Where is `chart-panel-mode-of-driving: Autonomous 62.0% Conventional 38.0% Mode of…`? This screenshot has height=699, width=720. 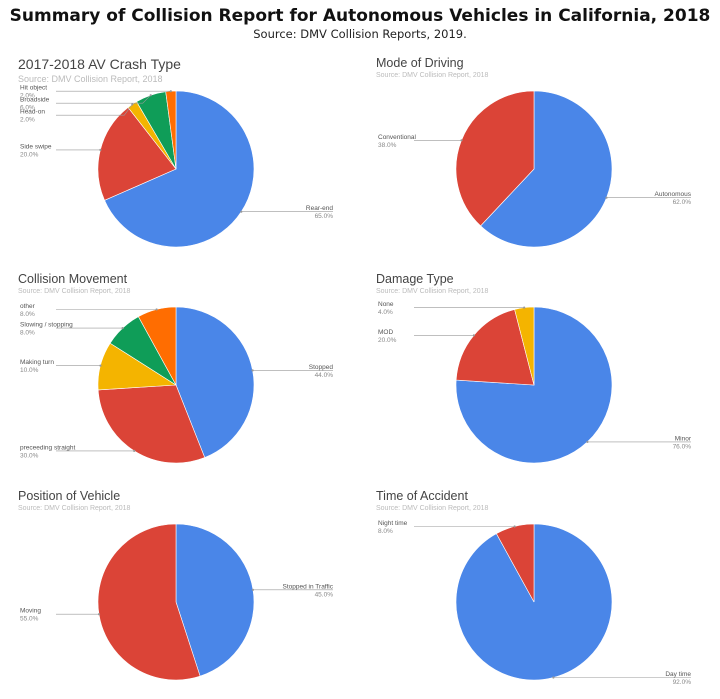 chart-panel-mode-of-driving: Autonomous 62.0% Conventional 38.0% Mode of… is located at coordinates (548, 161).